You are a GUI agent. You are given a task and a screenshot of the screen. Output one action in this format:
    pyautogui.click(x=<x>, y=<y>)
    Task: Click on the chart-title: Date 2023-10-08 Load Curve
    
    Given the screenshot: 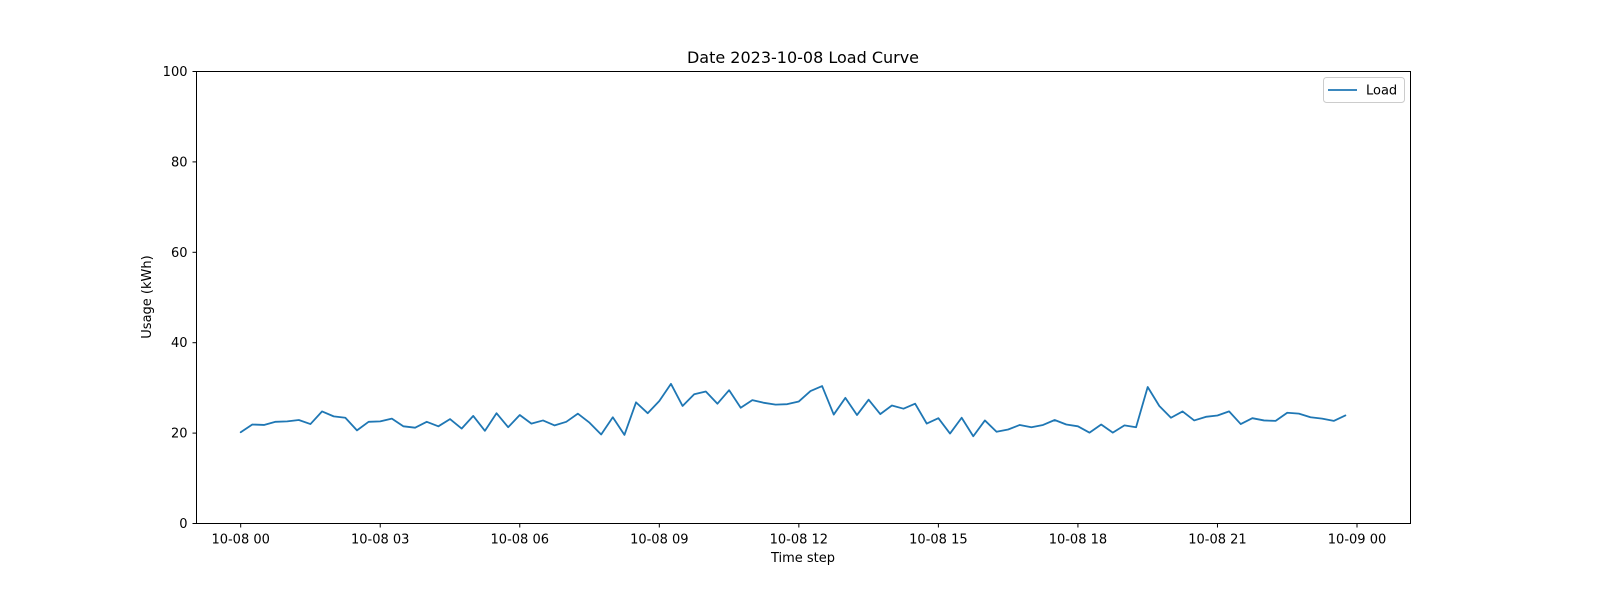 What is the action you would take?
    pyautogui.click(x=803, y=57)
    